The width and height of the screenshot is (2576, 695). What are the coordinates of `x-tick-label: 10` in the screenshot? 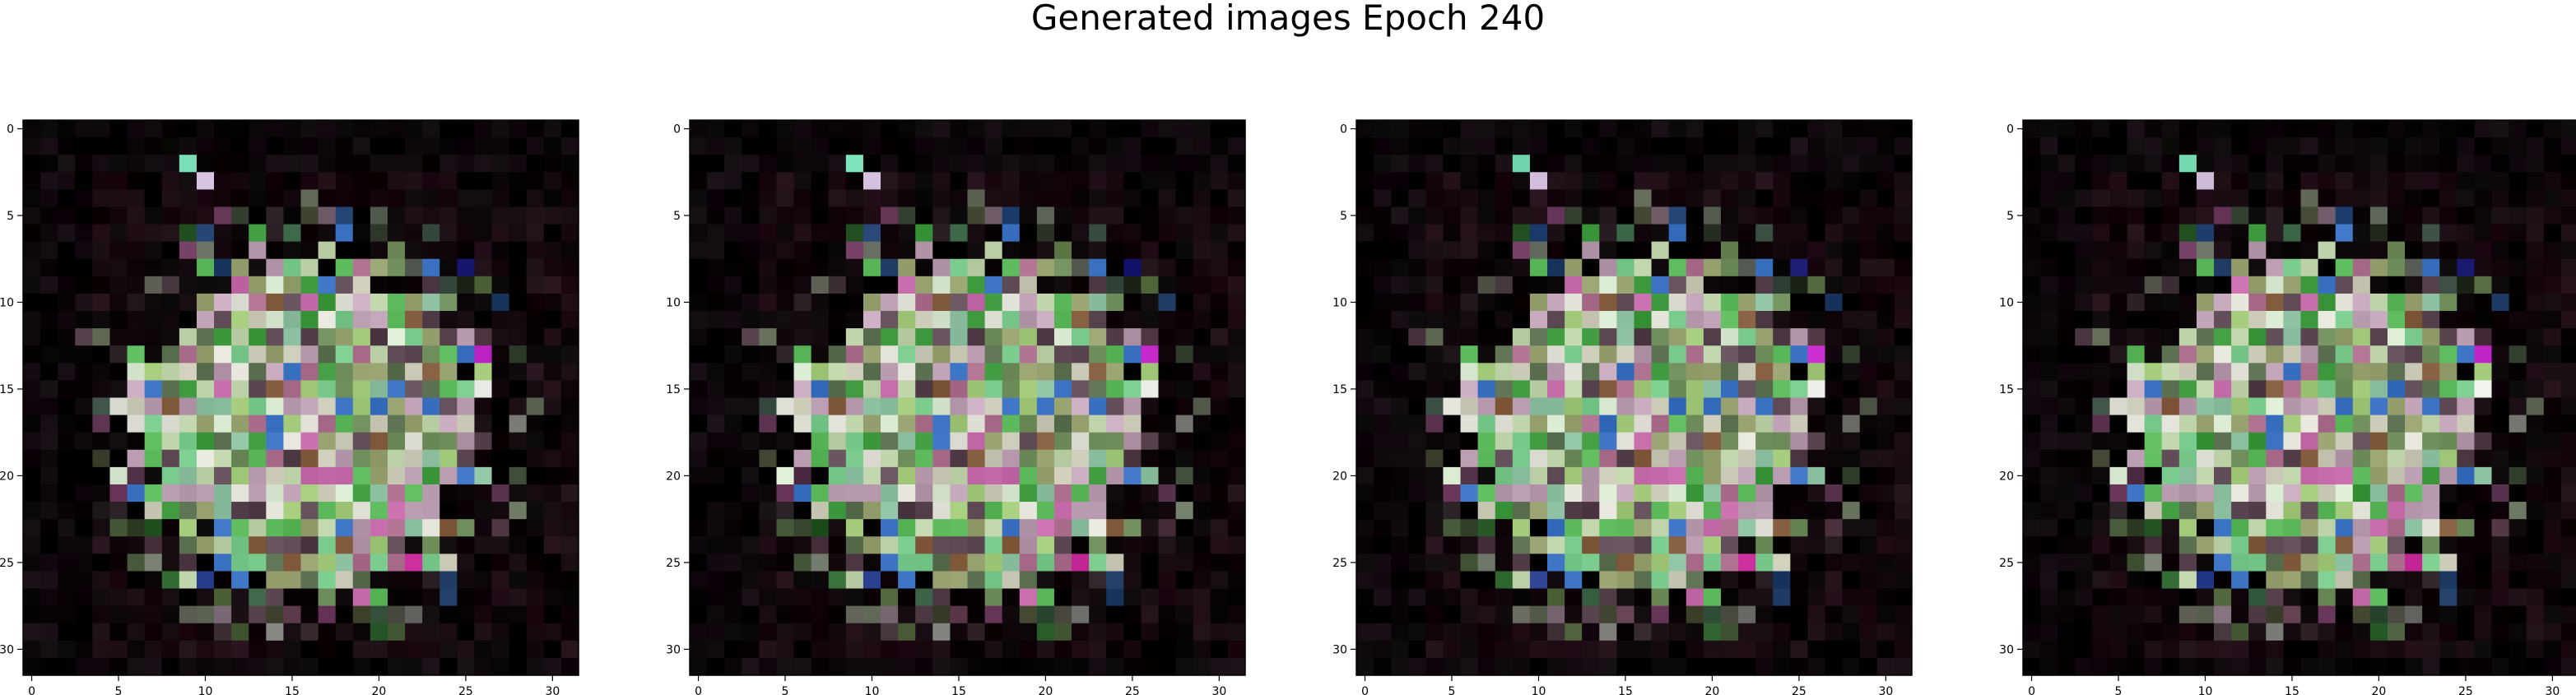 It's located at (1539, 690).